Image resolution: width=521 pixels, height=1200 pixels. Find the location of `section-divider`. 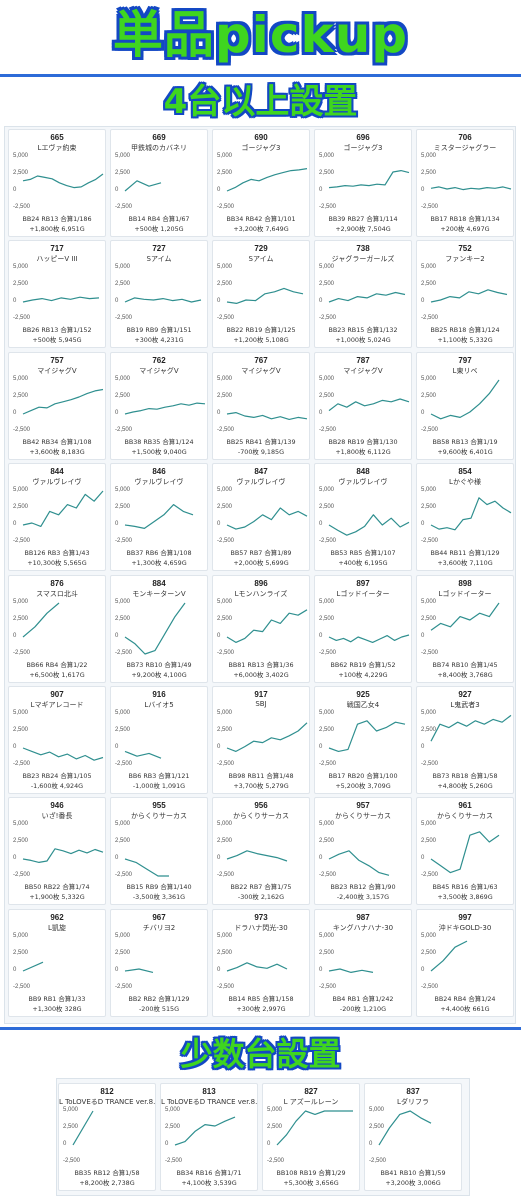

section-divider is located at coordinates (260, 1028).